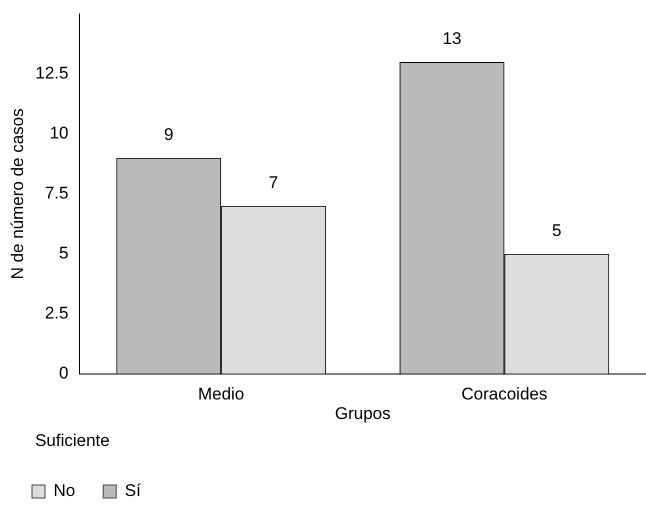  Describe the element at coordinates (56, 193) in the screenshot. I see `y-tick-label: 7.5` at that location.